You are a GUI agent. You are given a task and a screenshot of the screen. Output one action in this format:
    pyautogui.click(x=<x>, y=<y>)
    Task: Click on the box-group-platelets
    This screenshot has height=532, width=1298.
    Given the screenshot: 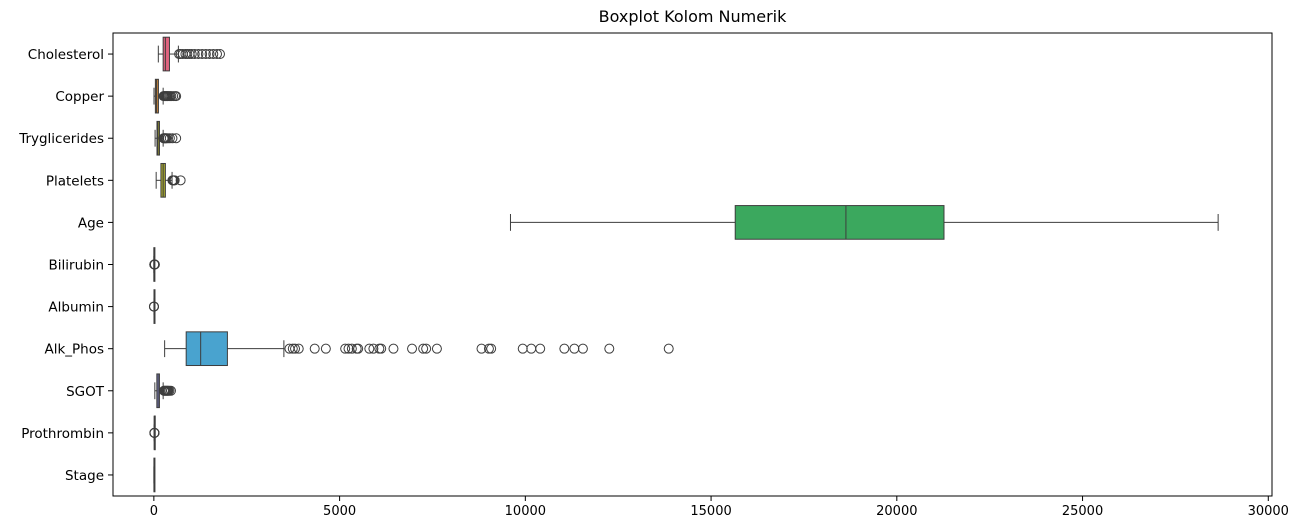 What is the action you would take?
    pyautogui.click(x=170, y=180)
    